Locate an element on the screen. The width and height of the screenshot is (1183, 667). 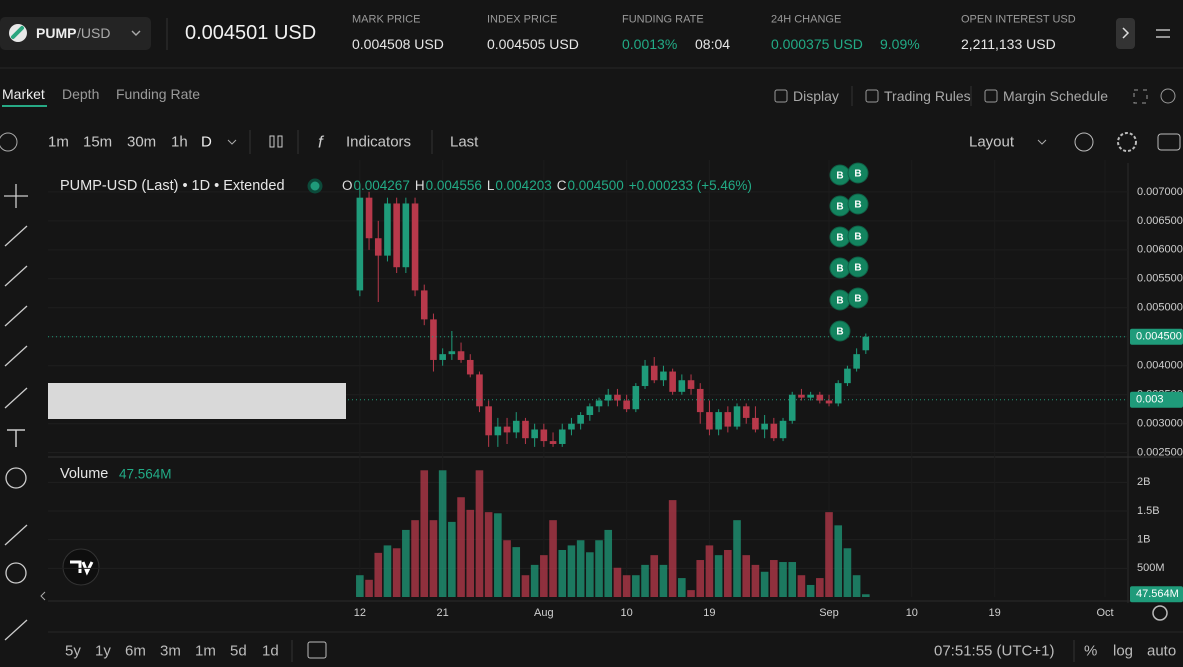
last-price: 0.004501 USD is located at coordinates (251, 33).